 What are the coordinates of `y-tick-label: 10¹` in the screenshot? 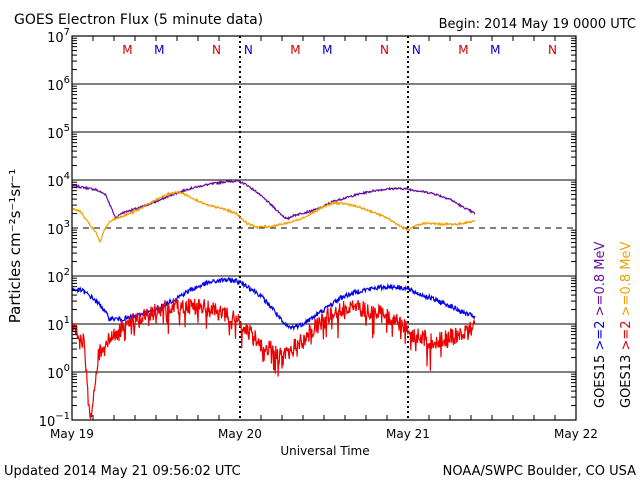 It's located at (58, 324).